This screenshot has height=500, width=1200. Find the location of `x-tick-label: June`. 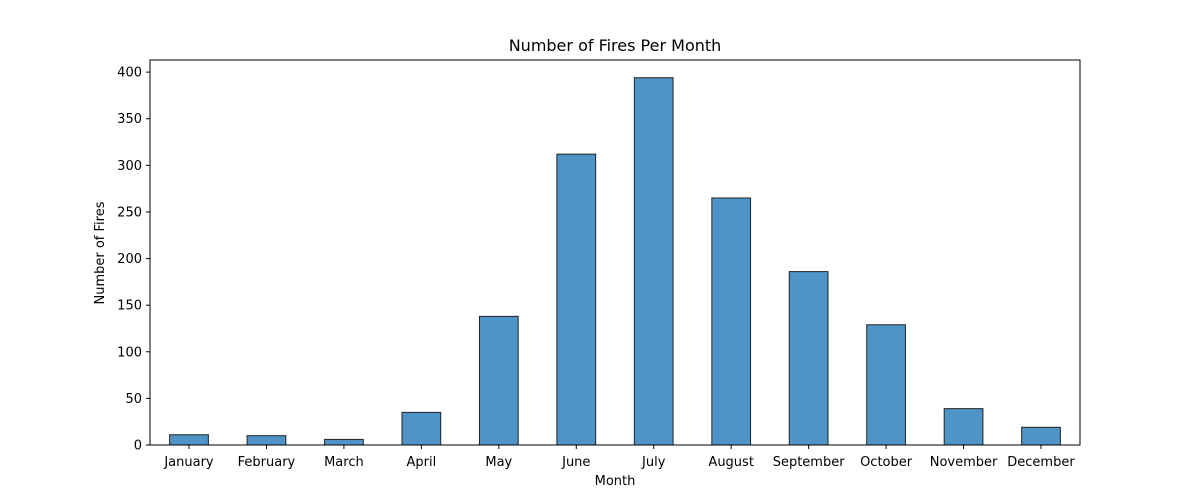

x-tick-label: June is located at coordinates (575, 462).